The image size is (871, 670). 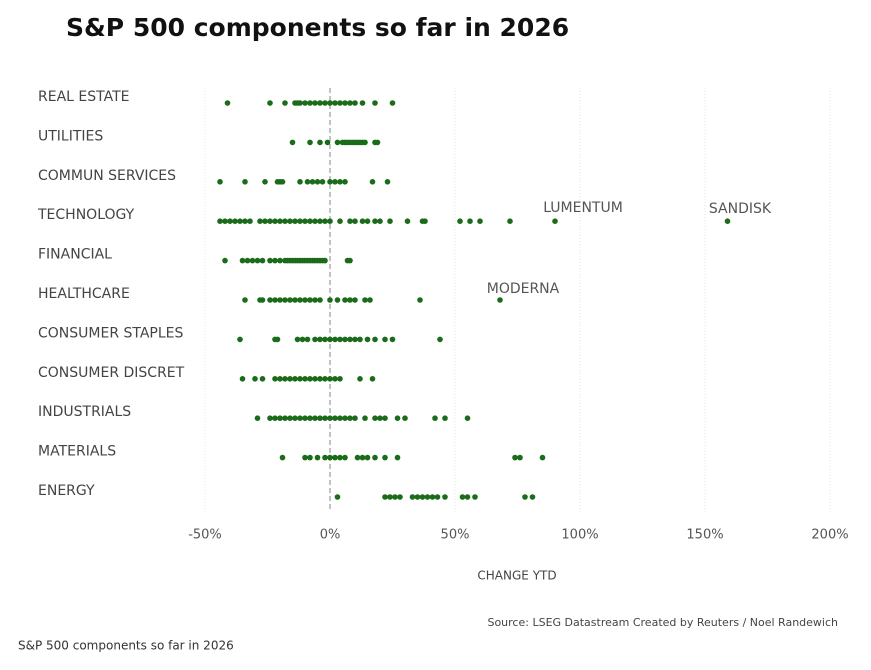 I want to click on category-label: COMMUN SERVICES, so click(x=107, y=176).